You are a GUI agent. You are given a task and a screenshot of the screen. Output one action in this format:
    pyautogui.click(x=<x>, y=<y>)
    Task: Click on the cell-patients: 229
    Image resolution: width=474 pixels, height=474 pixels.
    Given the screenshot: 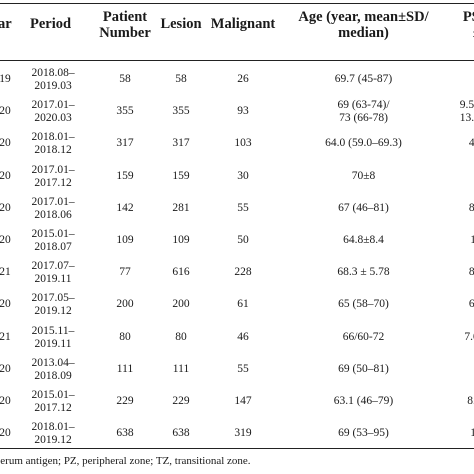 What is the action you would take?
    pyautogui.click(x=125, y=401)
    